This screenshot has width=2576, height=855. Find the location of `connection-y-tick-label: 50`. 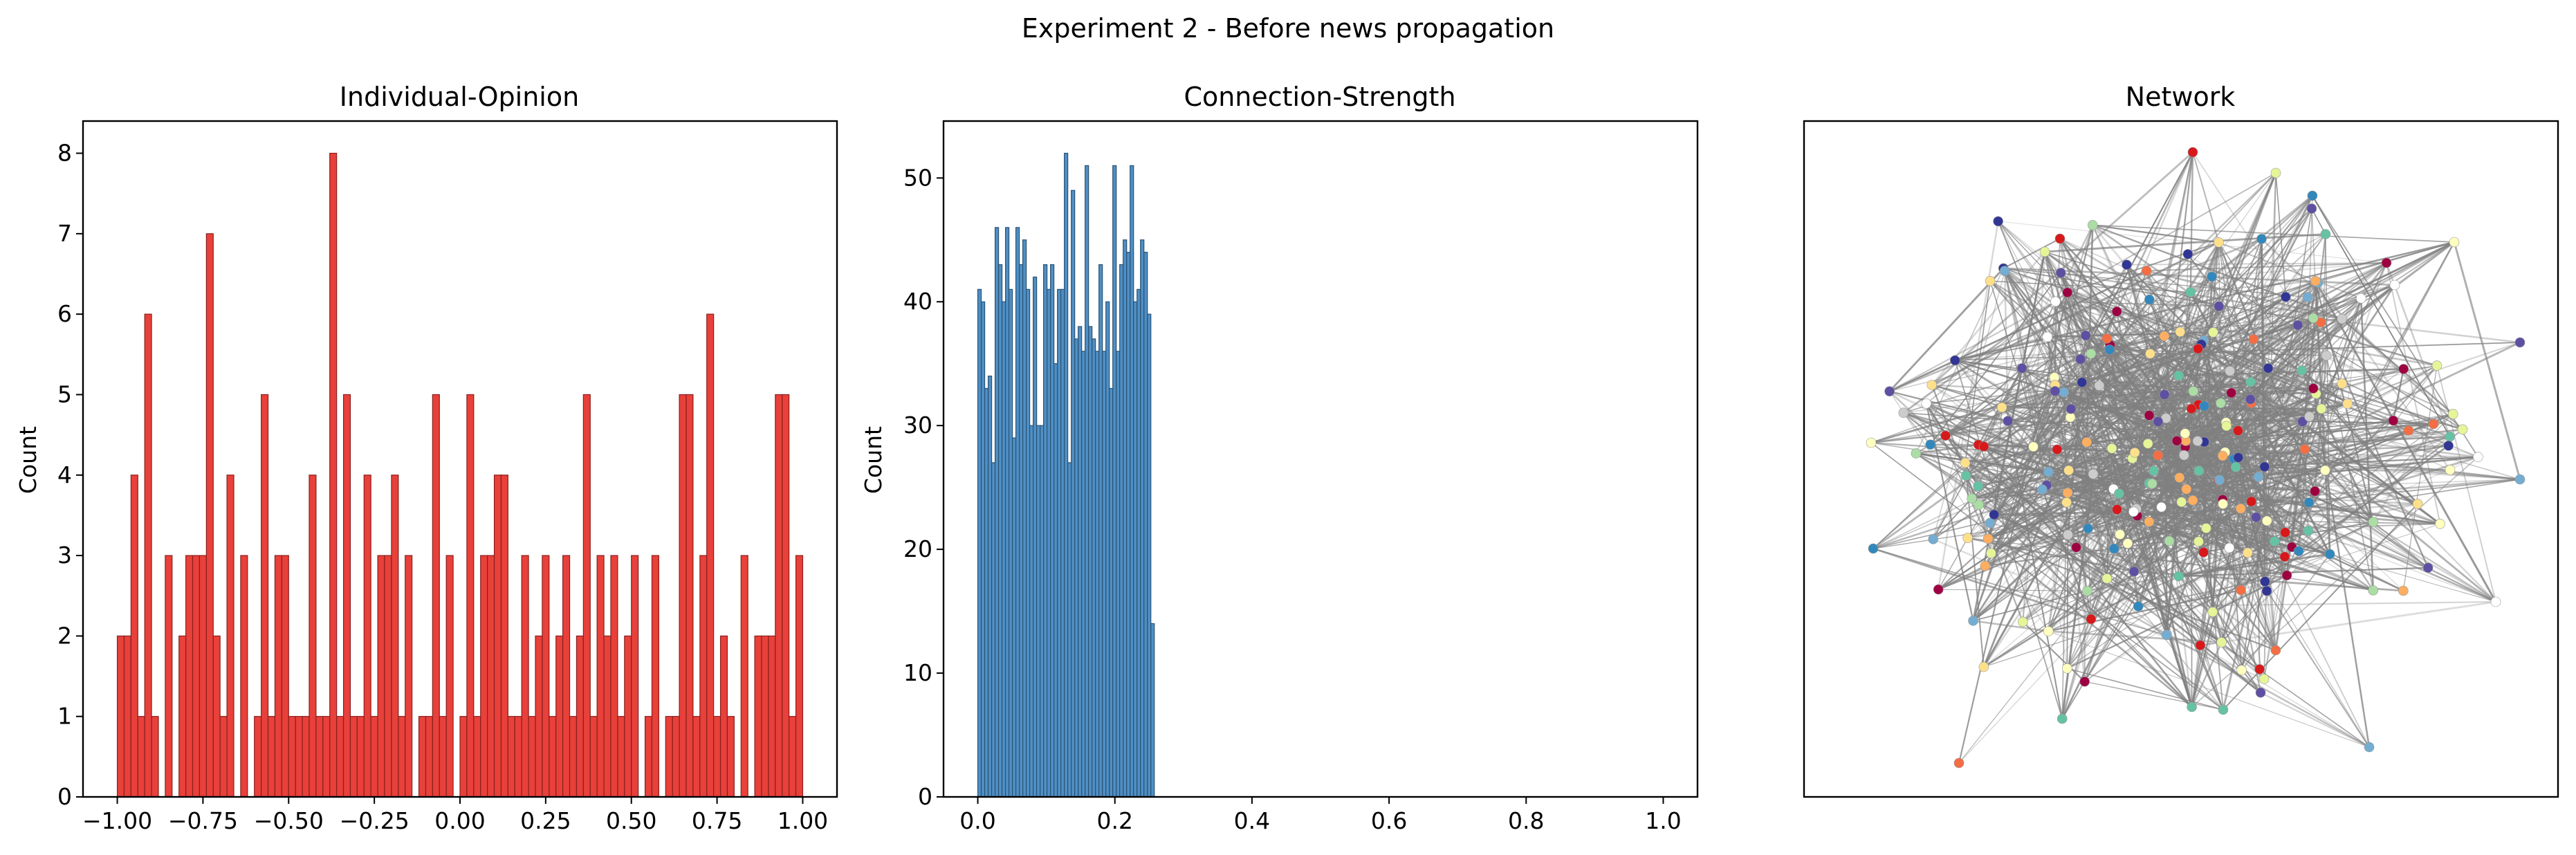

connection-y-tick-label: 50 is located at coordinates (917, 178).